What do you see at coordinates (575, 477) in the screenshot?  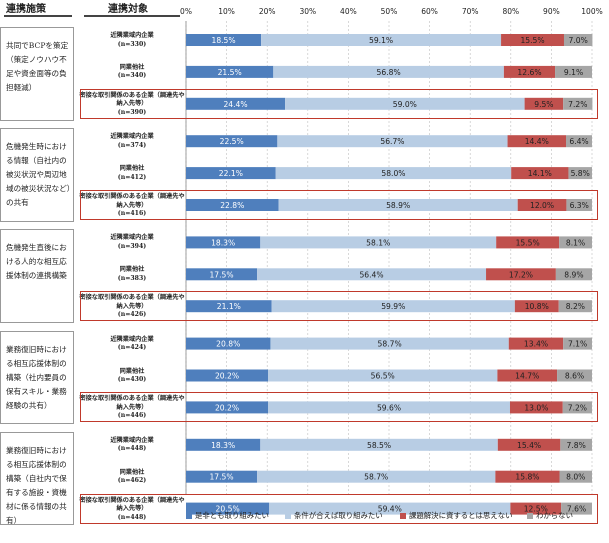 I see `data-label: 8.0%` at bounding box center [575, 477].